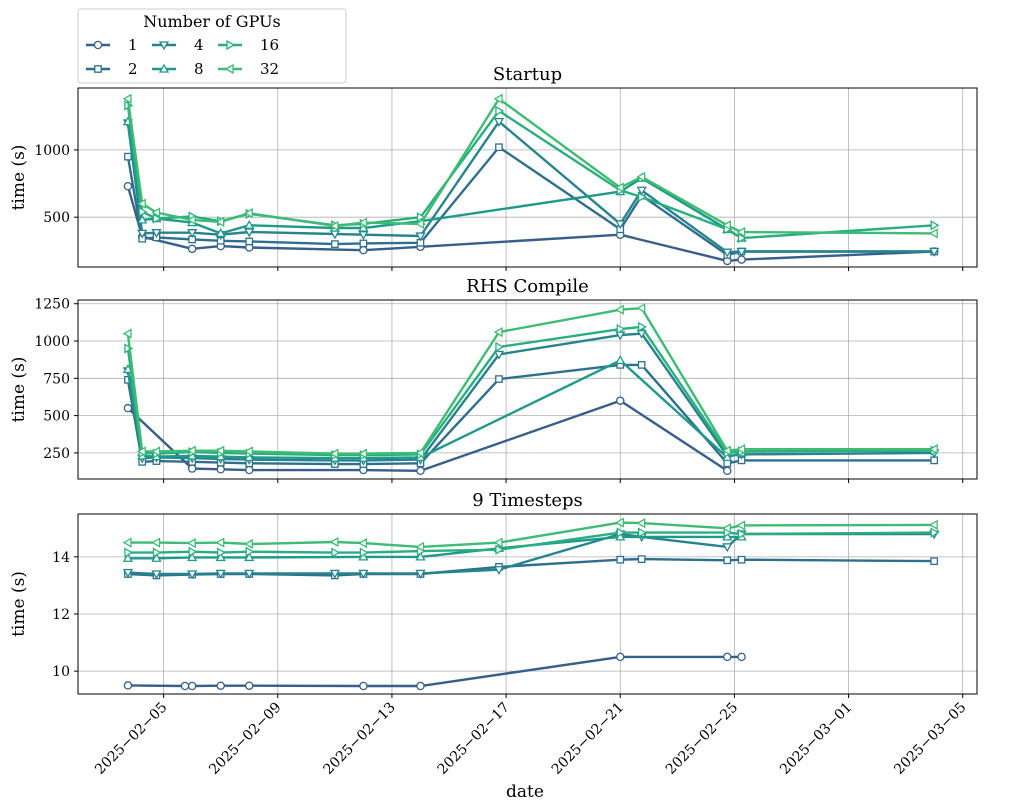 The image size is (1011, 811). I want to click on legend-item-32: 32, so click(248, 69).